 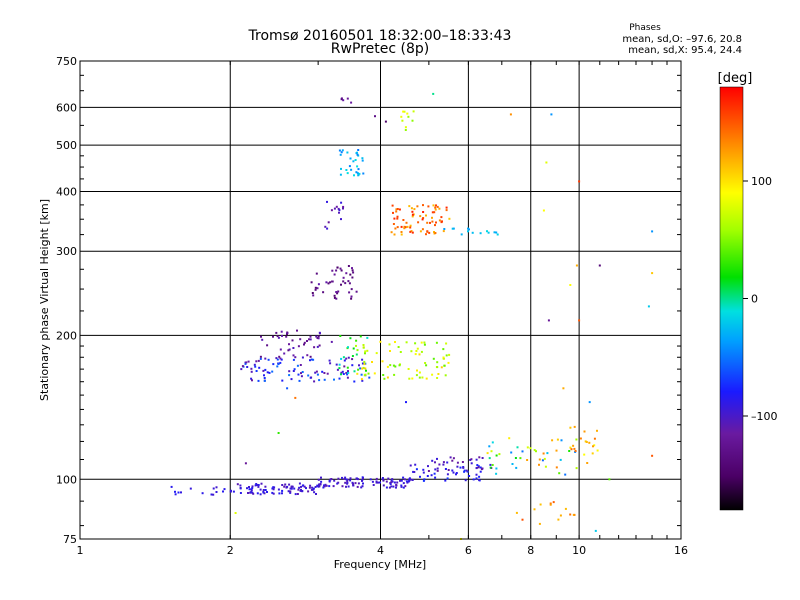 What do you see at coordinates (735, 78) in the screenshot?
I see `colorbar-label: [deg]` at bounding box center [735, 78].